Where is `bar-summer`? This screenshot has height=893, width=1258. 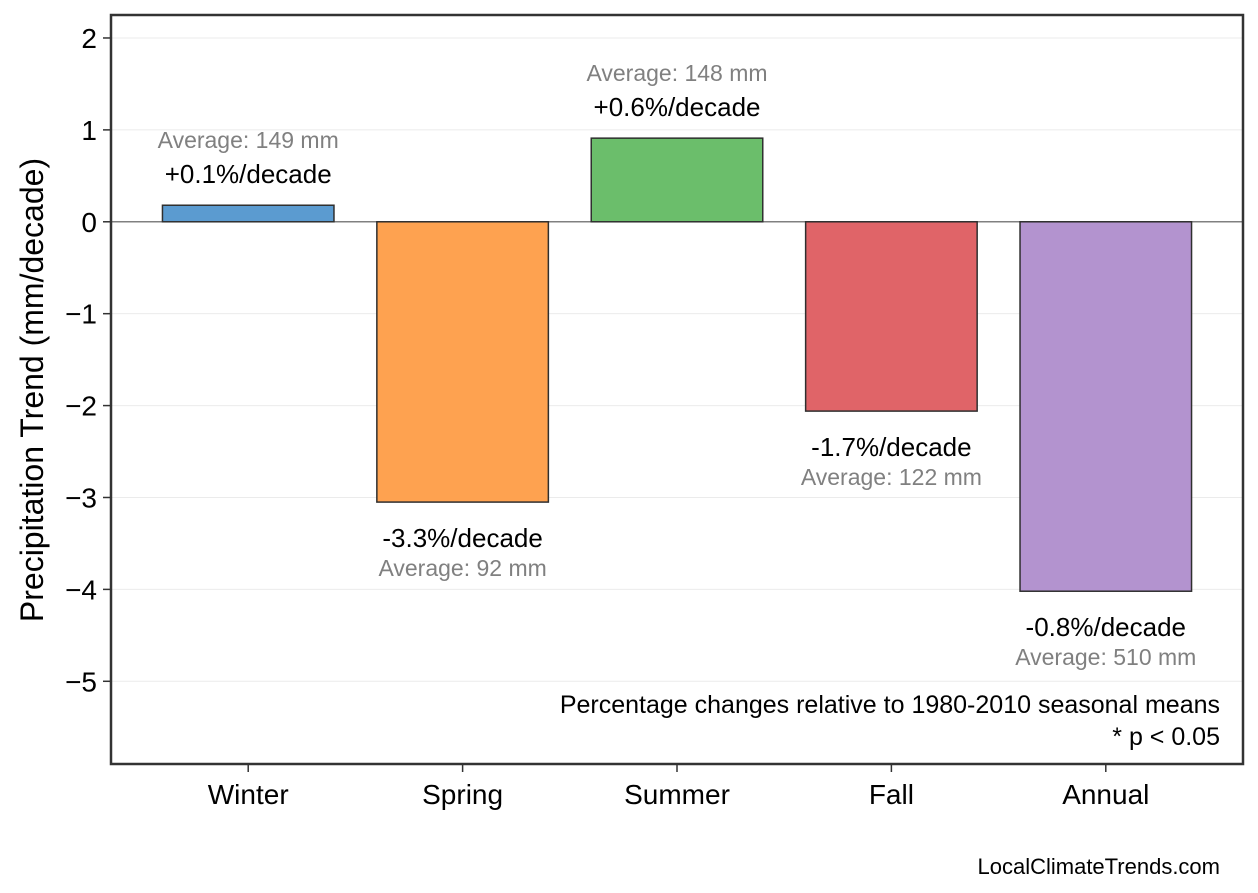 bar-summer is located at coordinates (677, 180).